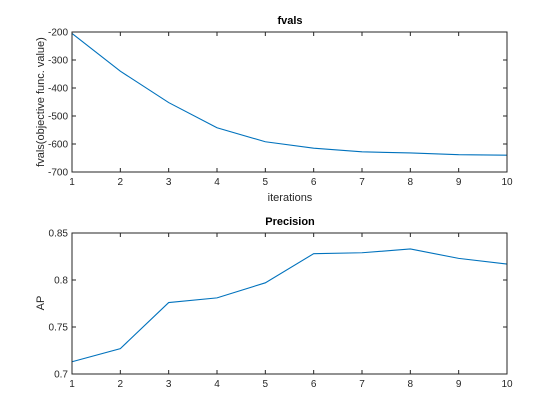 This screenshot has width=560, height=420. What do you see at coordinates (41, 102) in the screenshot?
I see `y-axis-label: fvals(objective func. value)` at bounding box center [41, 102].